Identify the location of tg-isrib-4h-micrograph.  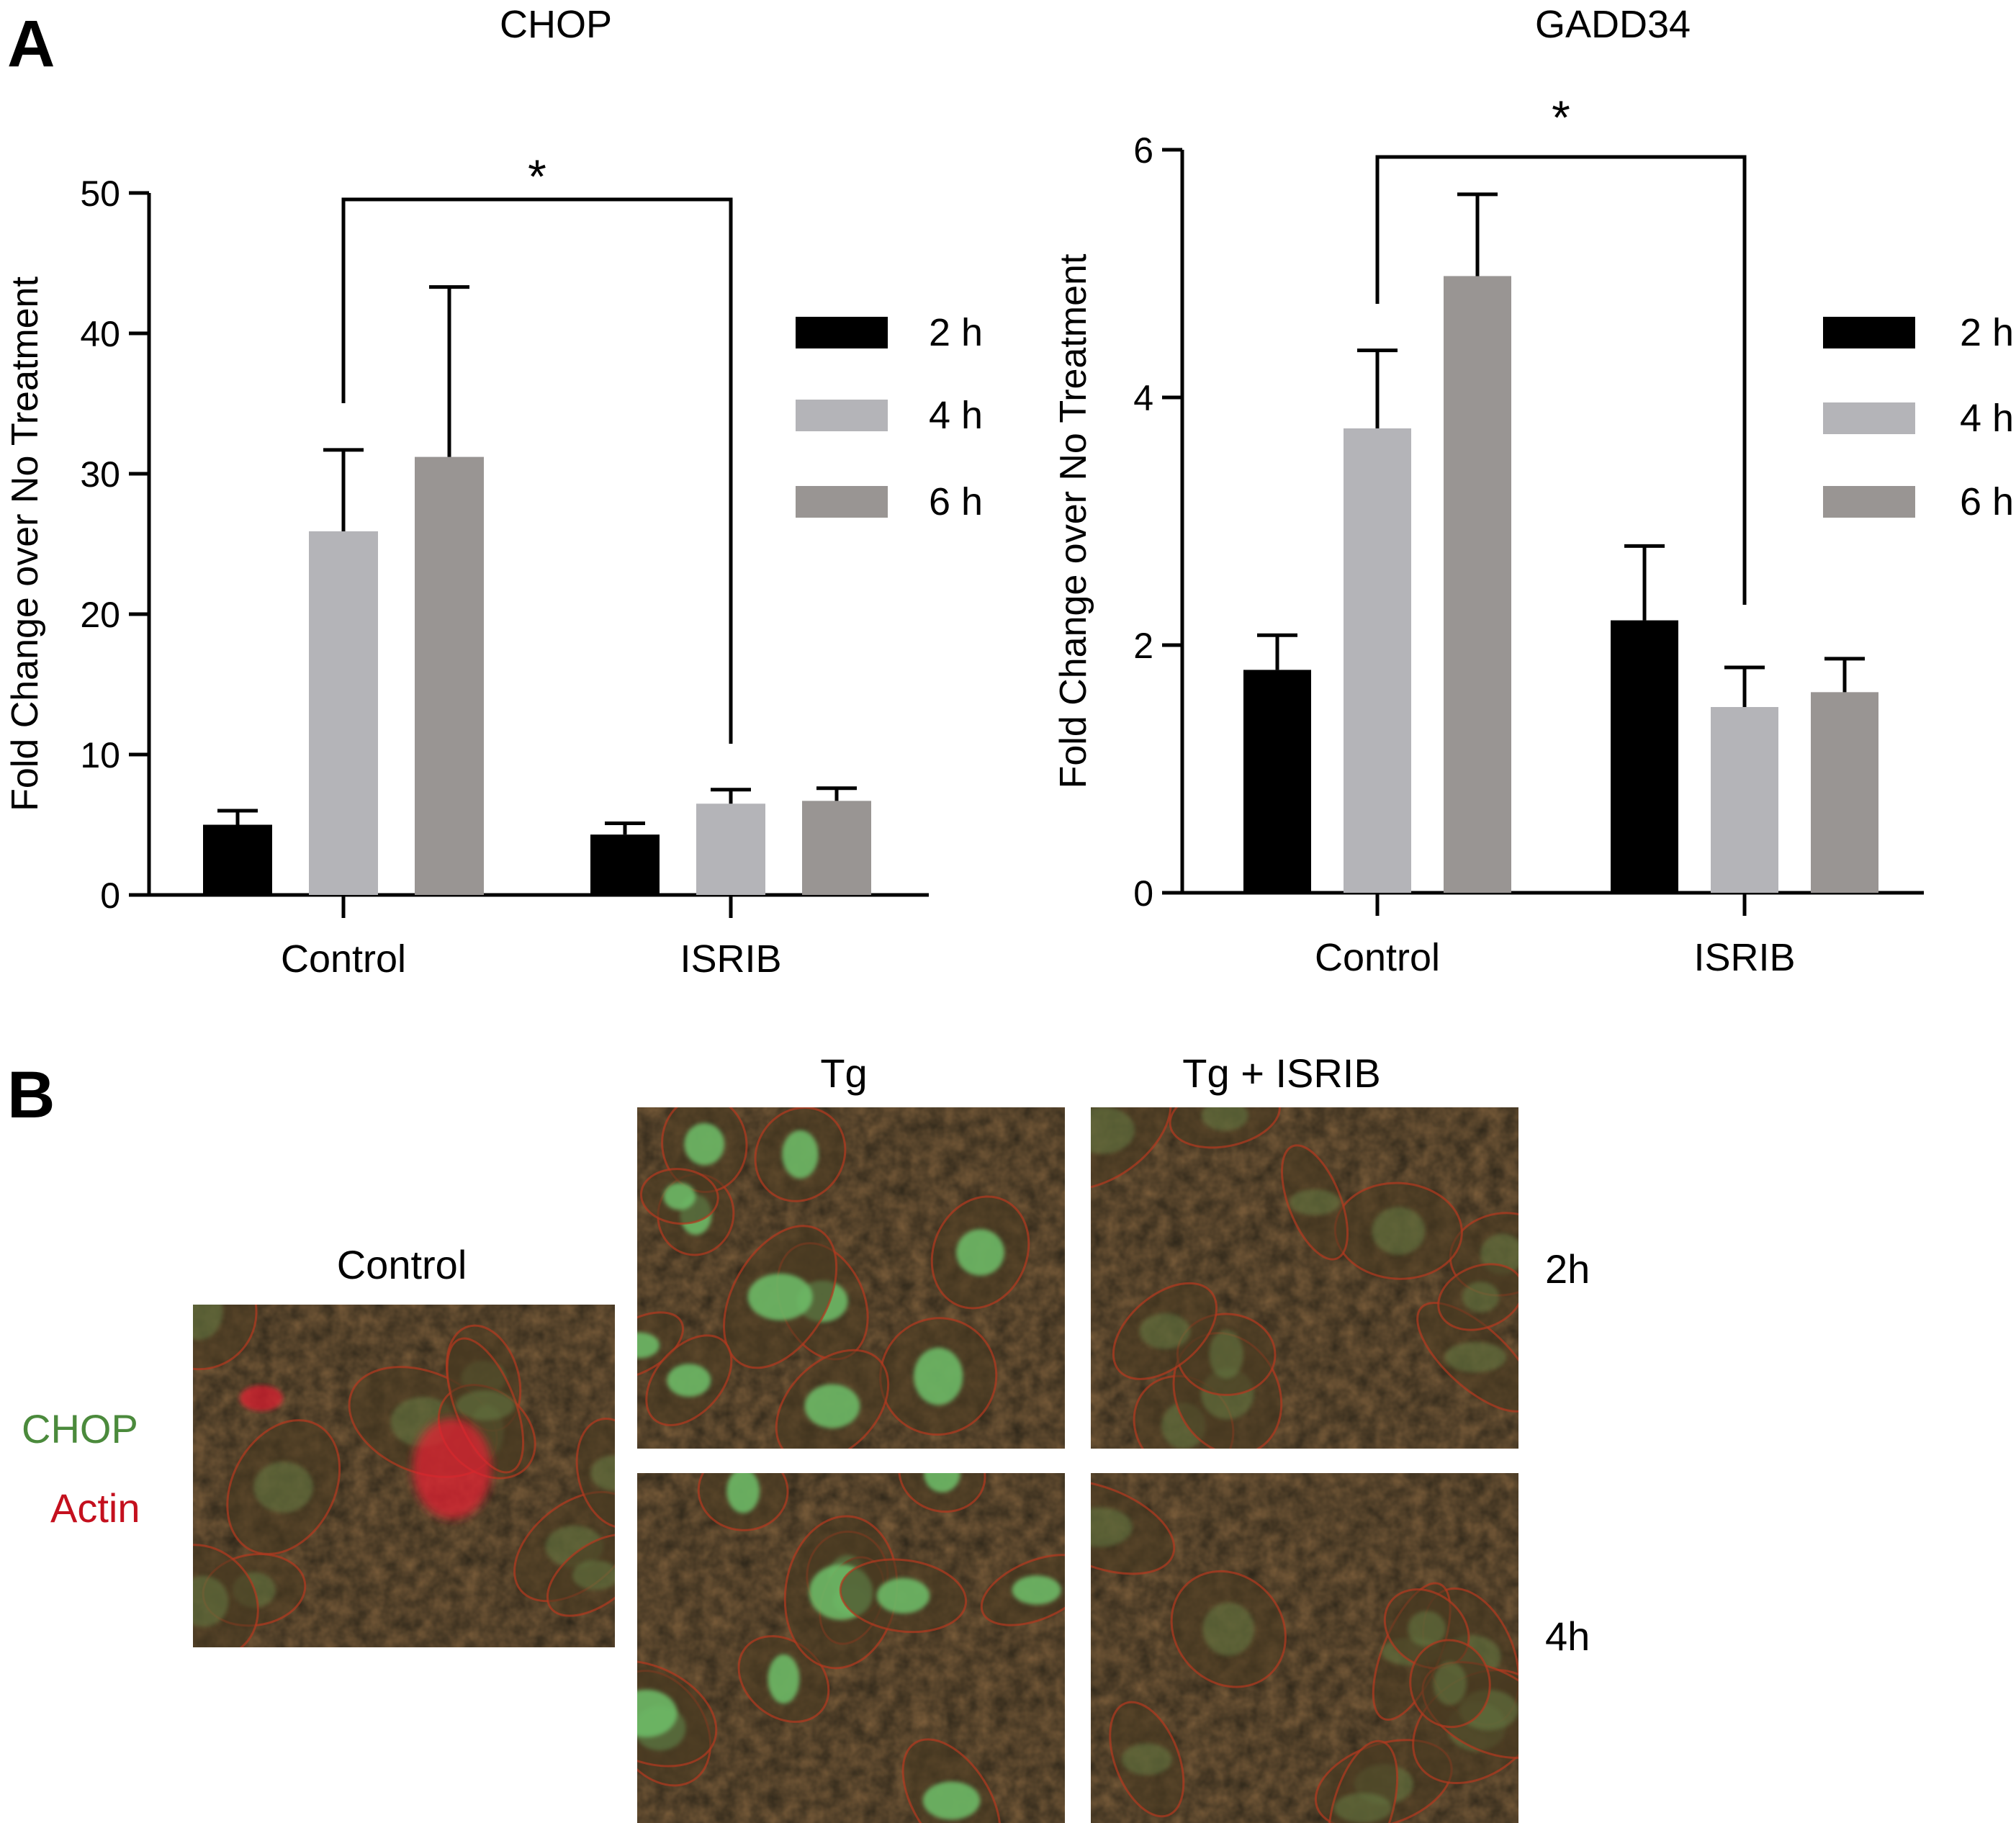
(1304, 1648).